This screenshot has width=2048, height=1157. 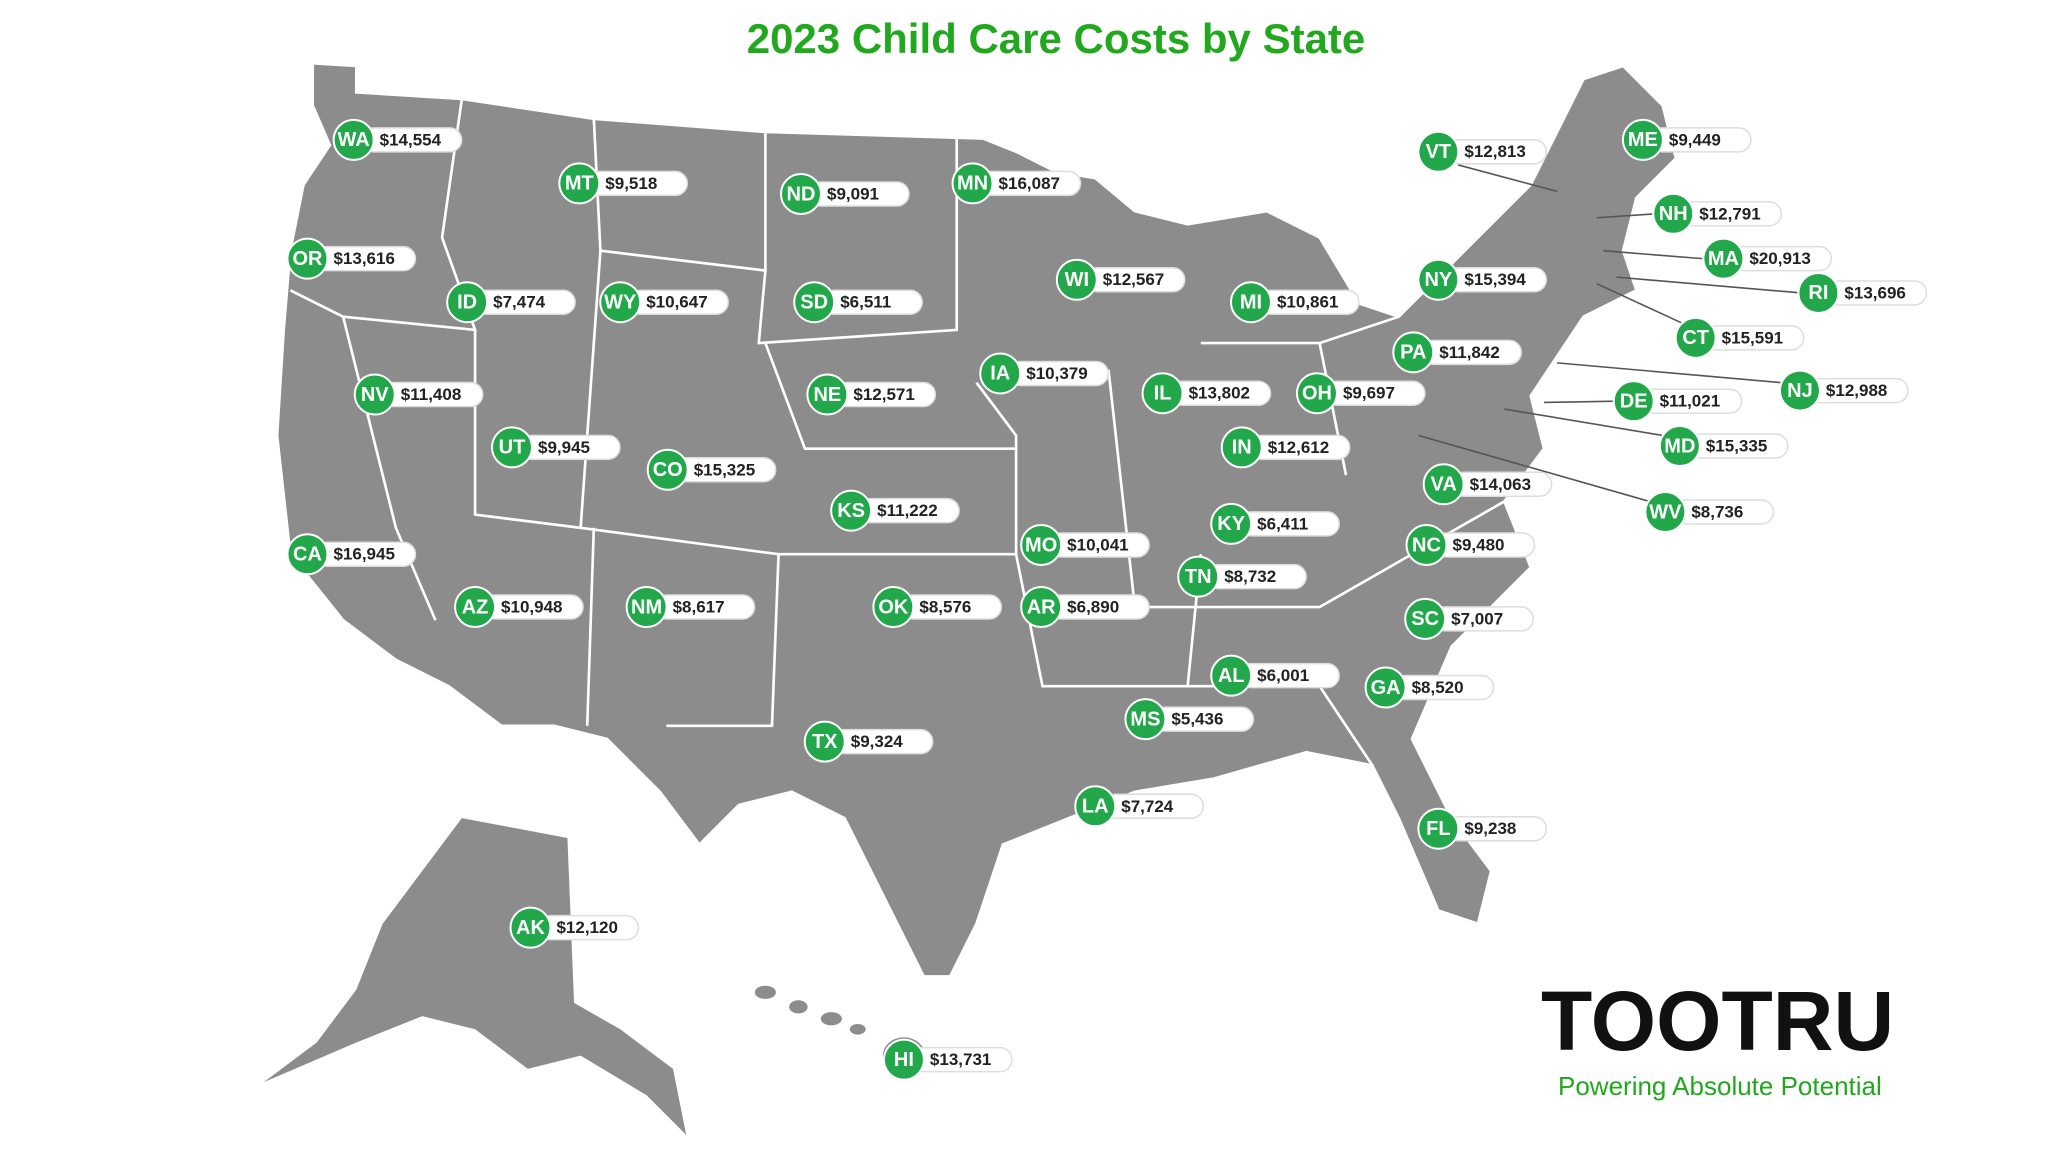 What do you see at coordinates (1282, 523) in the screenshot?
I see `state-cost: $6,411` at bounding box center [1282, 523].